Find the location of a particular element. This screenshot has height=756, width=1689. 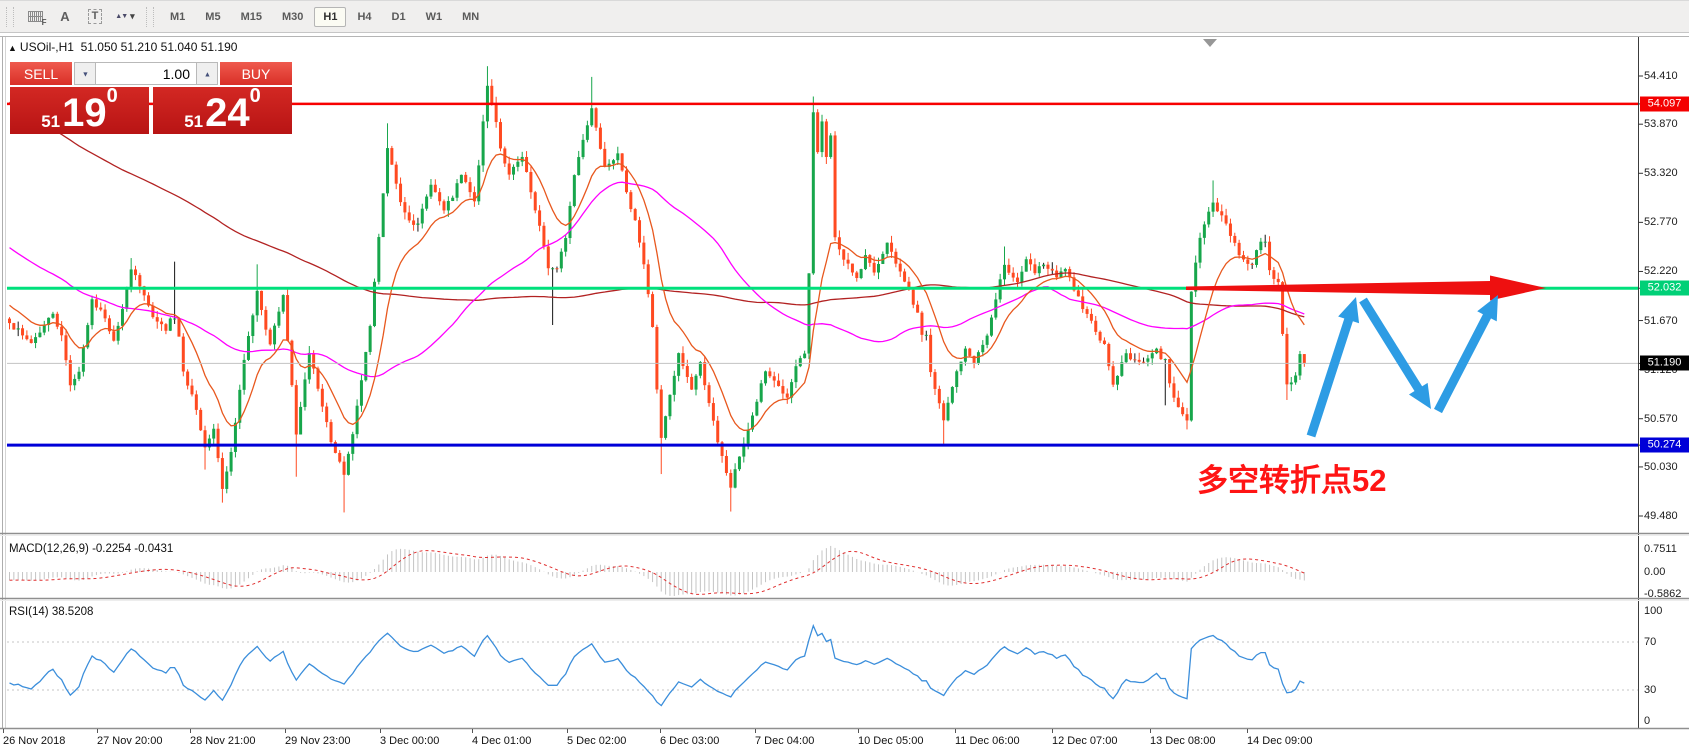

rsi-scale-30: 30 is located at coordinates (1650, 690).